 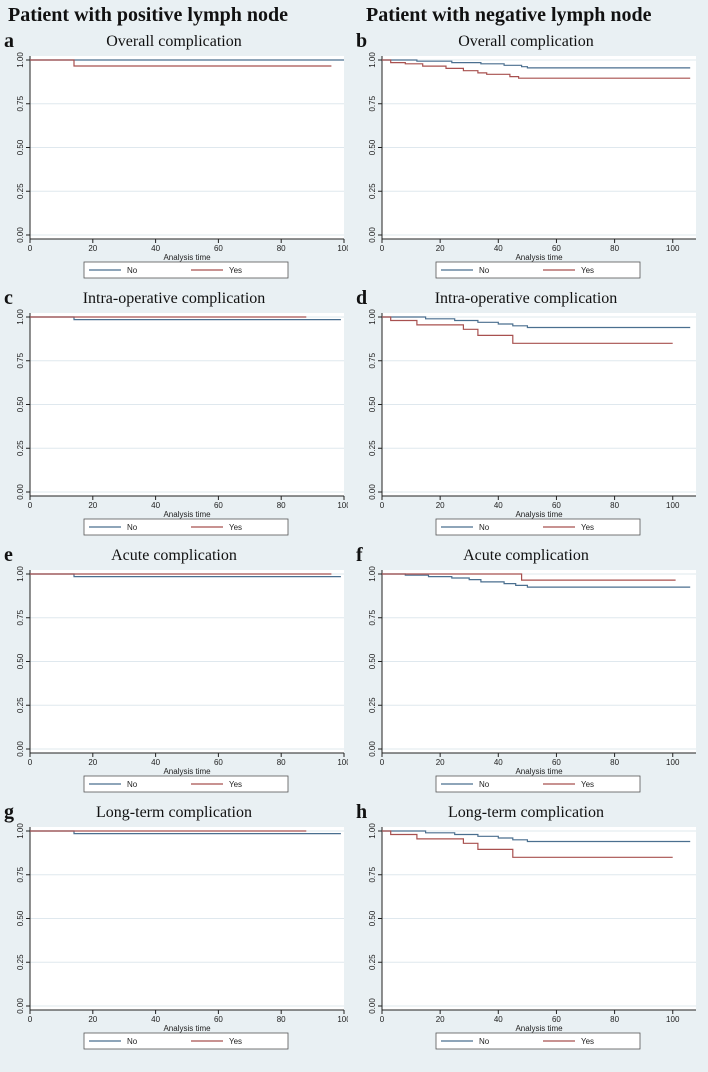 What do you see at coordinates (9, 41) in the screenshot?
I see `panel-letter: a` at bounding box center [9, 41].